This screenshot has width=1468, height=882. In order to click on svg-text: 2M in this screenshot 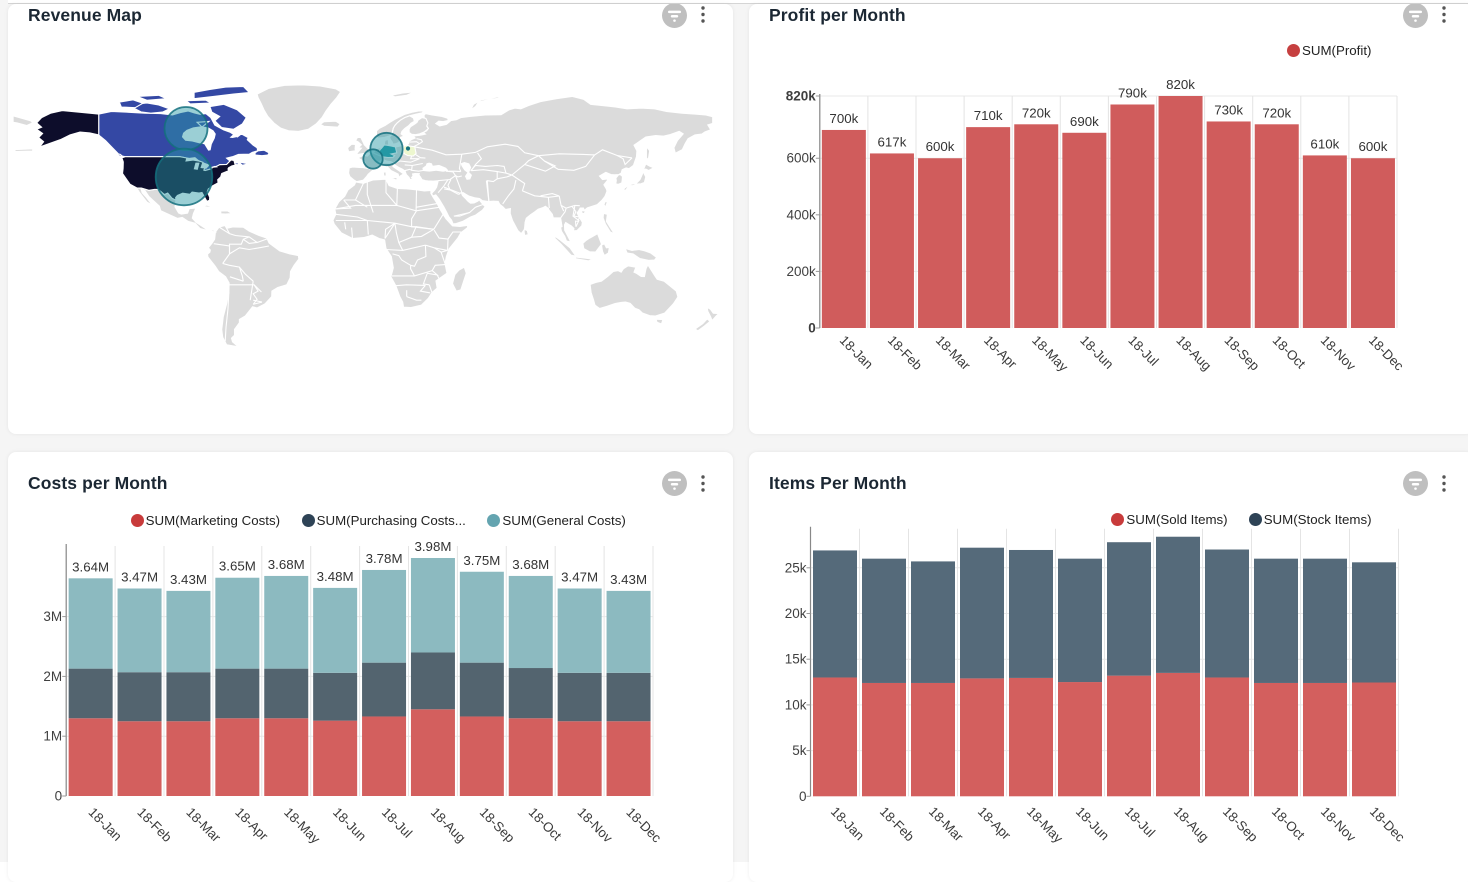, I will do `click(52, 676)`.